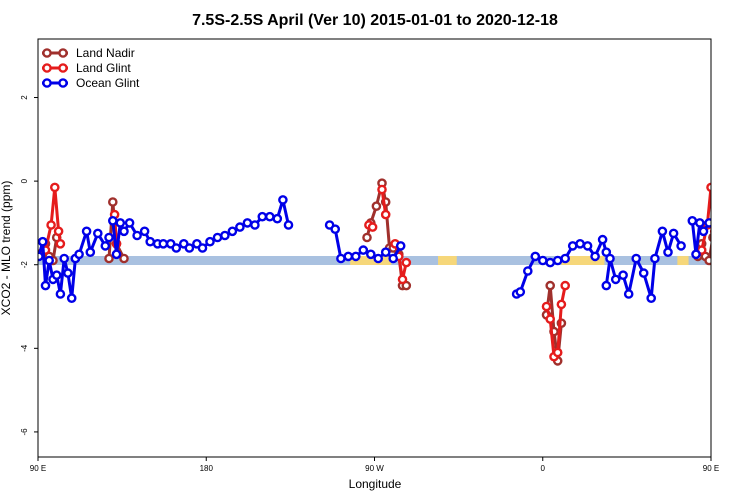 The height and width of the screenshot is (500, 750). Describe the element at coordinates (24, 180) in the screenshot. I see `y-tick-label: 0` at that location.